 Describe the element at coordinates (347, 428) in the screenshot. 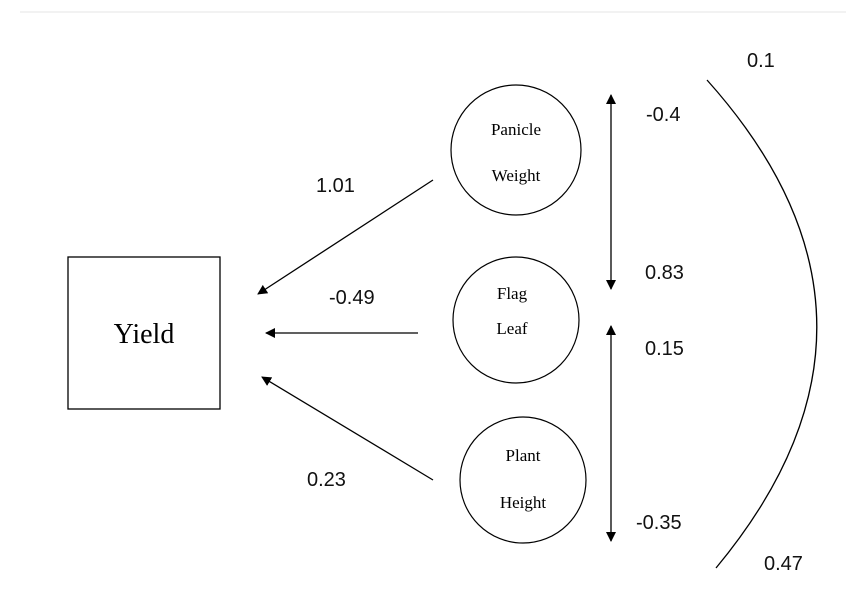

I see `arrow-plant-to-yield` at that location.